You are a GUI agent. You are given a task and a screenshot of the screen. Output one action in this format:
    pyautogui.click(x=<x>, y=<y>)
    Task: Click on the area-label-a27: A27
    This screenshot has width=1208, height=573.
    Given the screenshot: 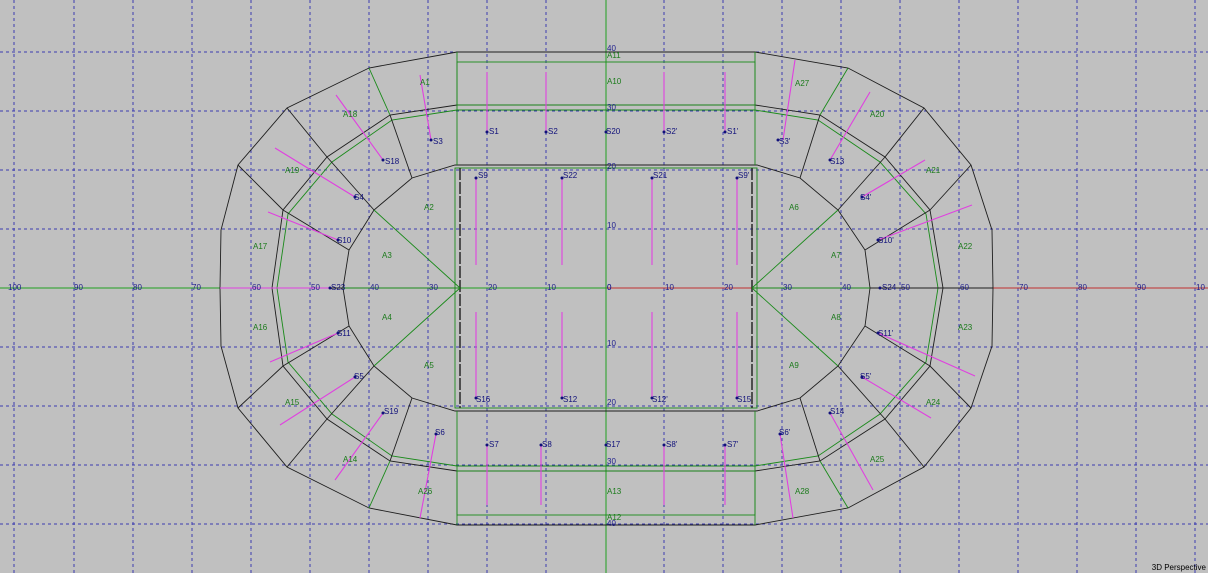 What is the action you would take?
    pyautogui.click(x=802, y=83)
    